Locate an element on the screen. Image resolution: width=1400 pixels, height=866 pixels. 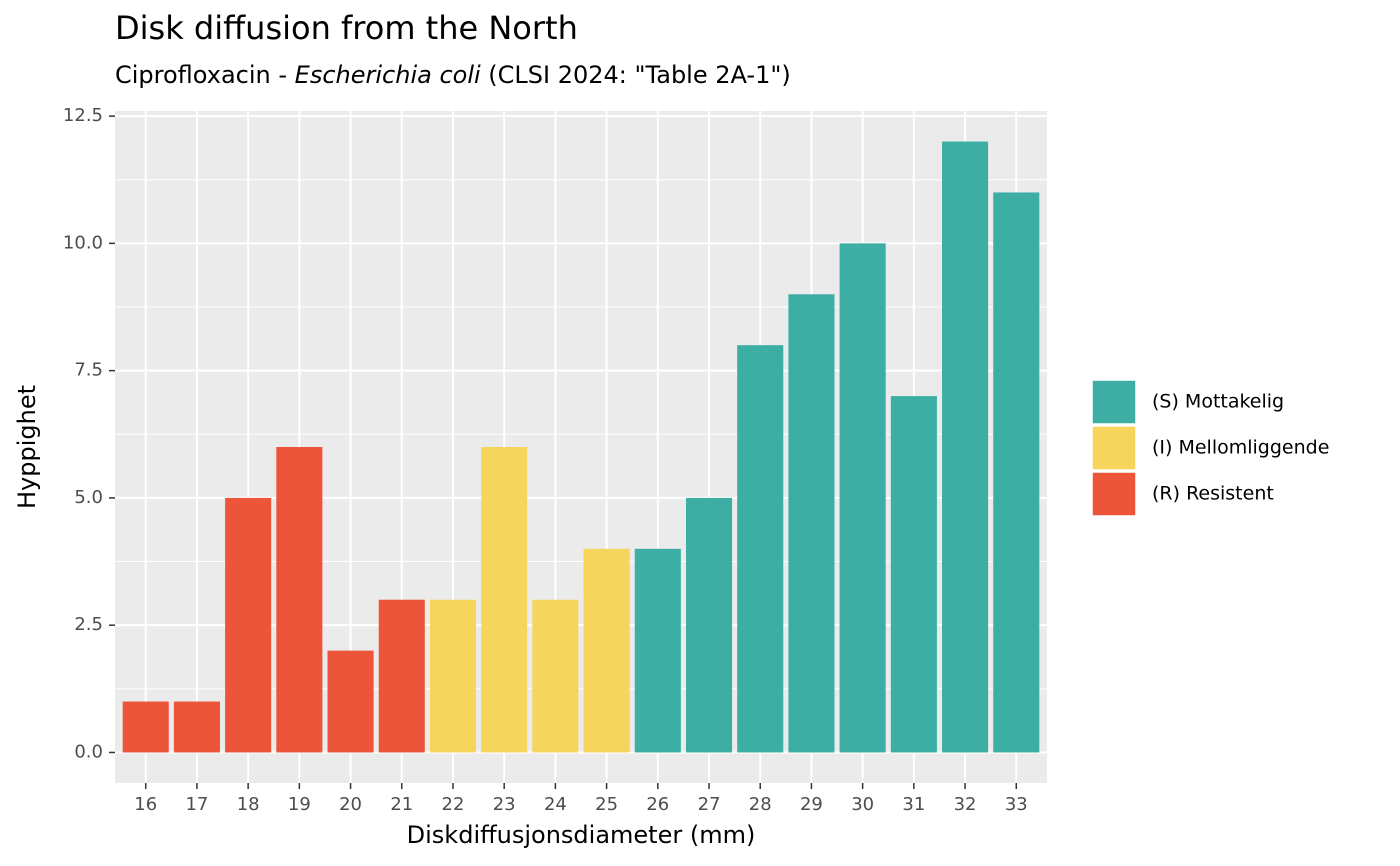
x-tick-label: 21 is located at coordinates (401, 804).